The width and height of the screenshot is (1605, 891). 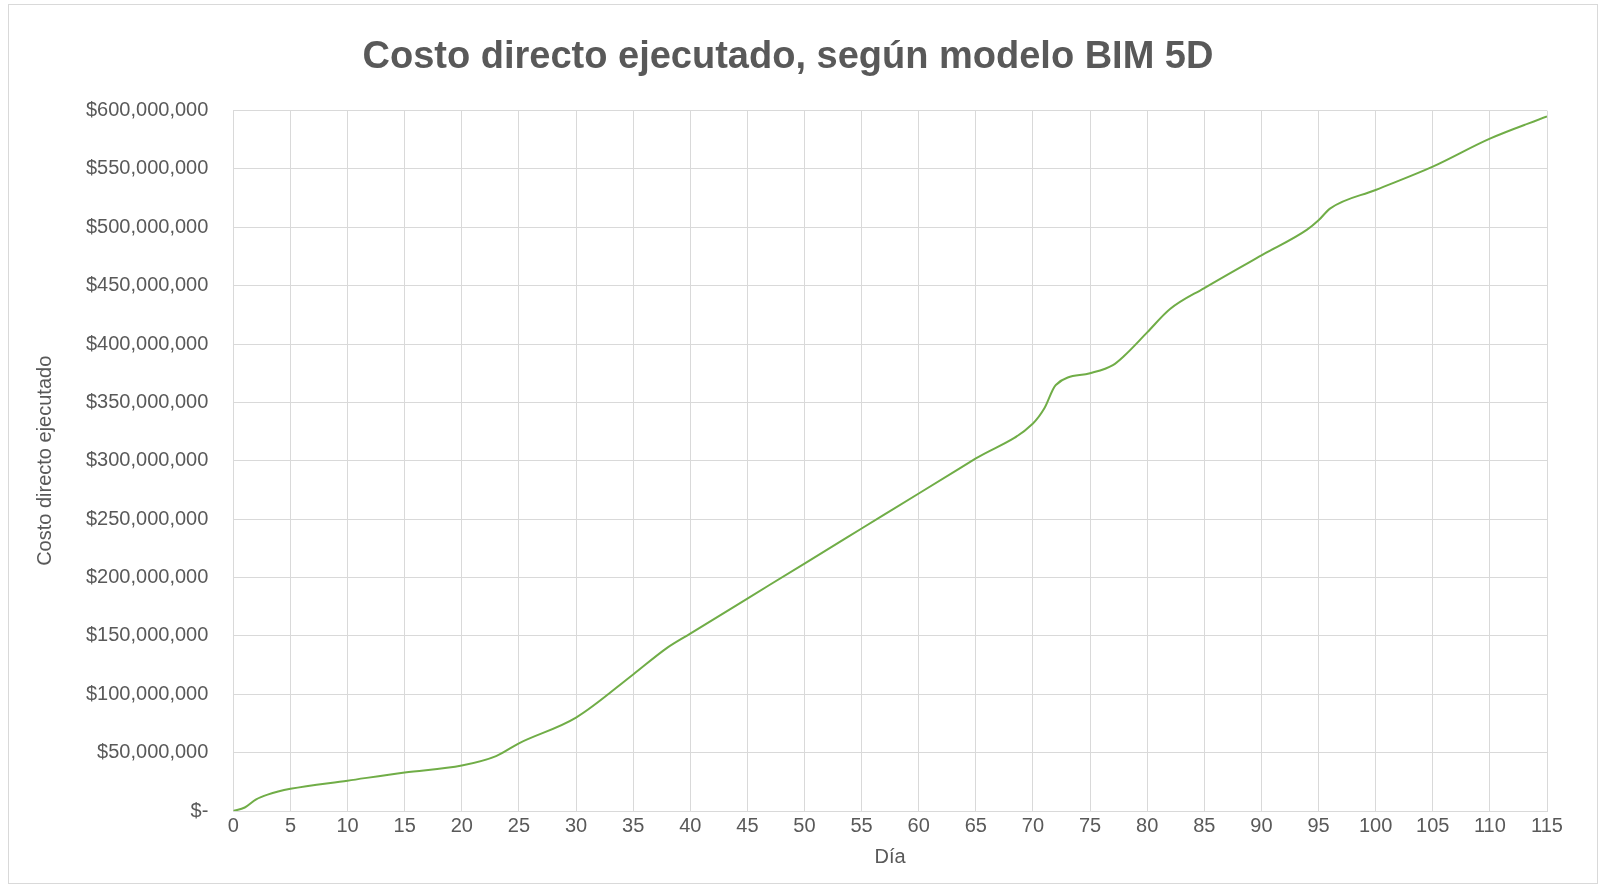 I want to click on y-tick-label: $100,000,000, so click(x=147, y=692).